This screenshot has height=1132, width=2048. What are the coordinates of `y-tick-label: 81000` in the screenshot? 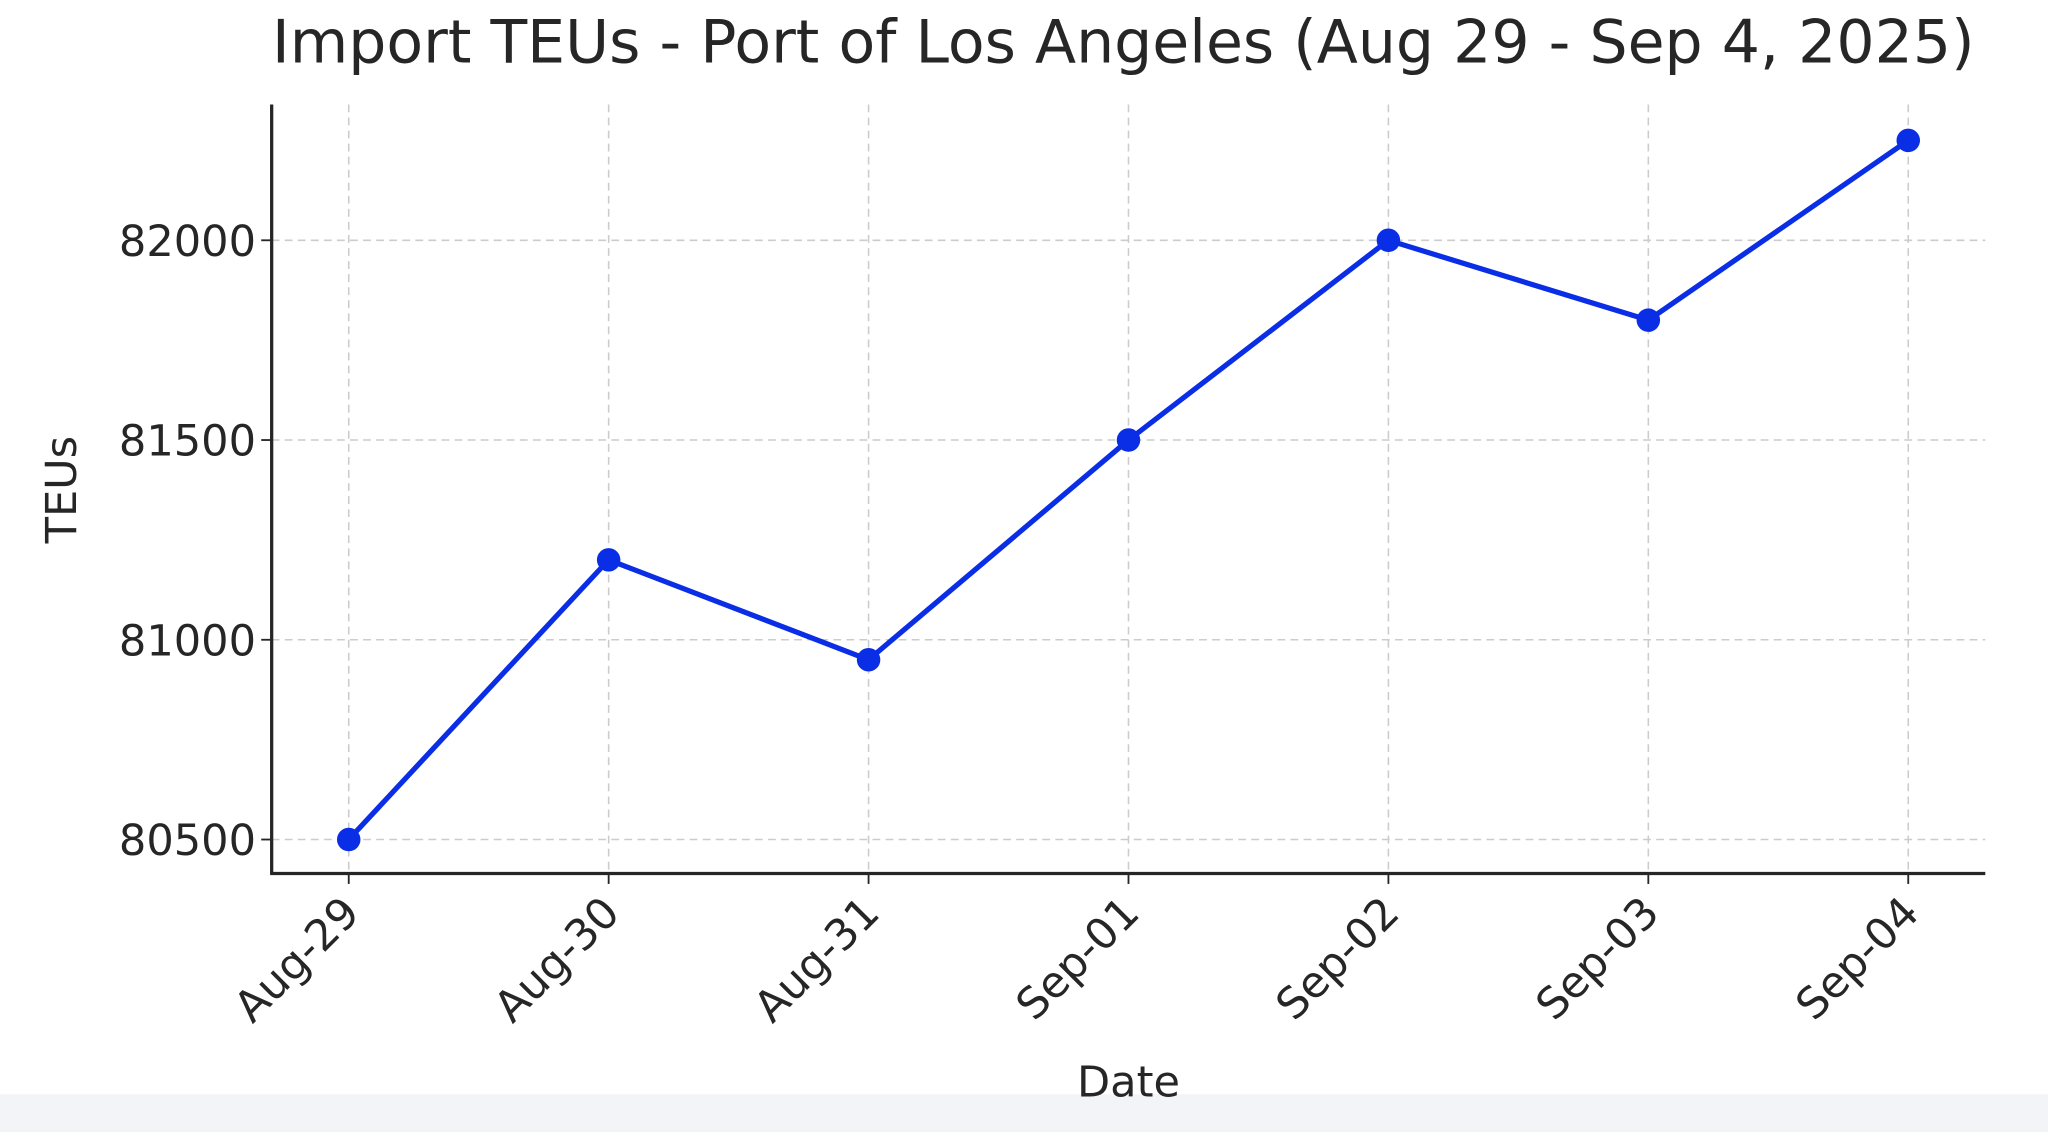 It's located at (187, 641).